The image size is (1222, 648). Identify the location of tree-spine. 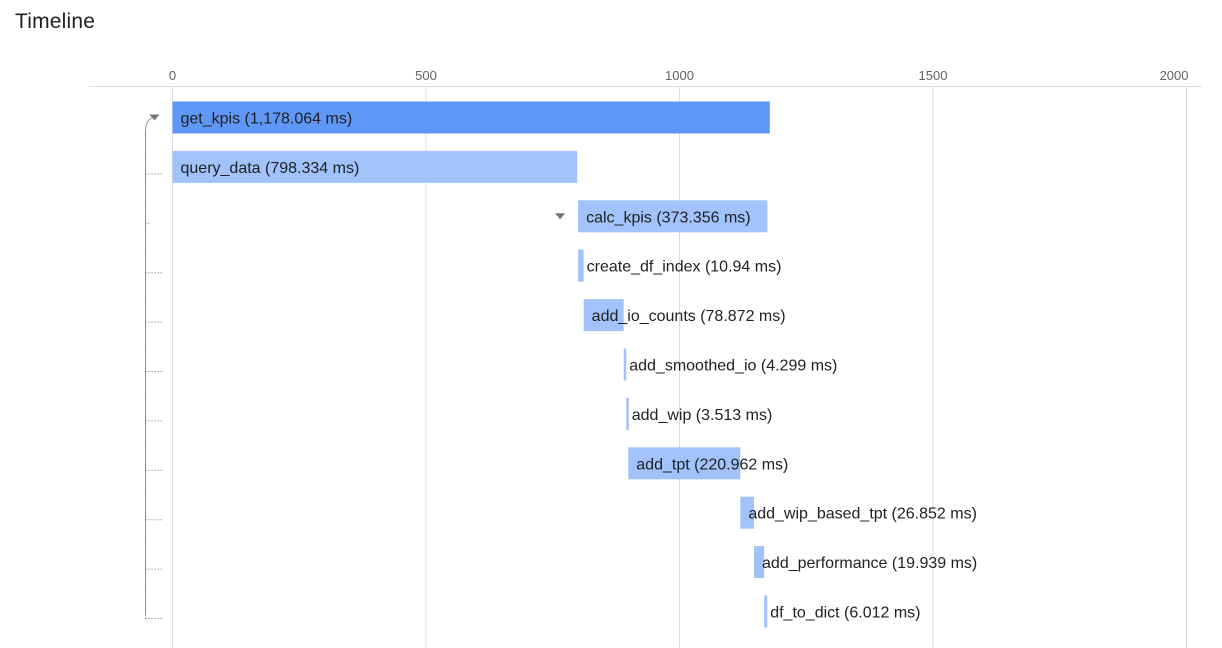
(149, 366).